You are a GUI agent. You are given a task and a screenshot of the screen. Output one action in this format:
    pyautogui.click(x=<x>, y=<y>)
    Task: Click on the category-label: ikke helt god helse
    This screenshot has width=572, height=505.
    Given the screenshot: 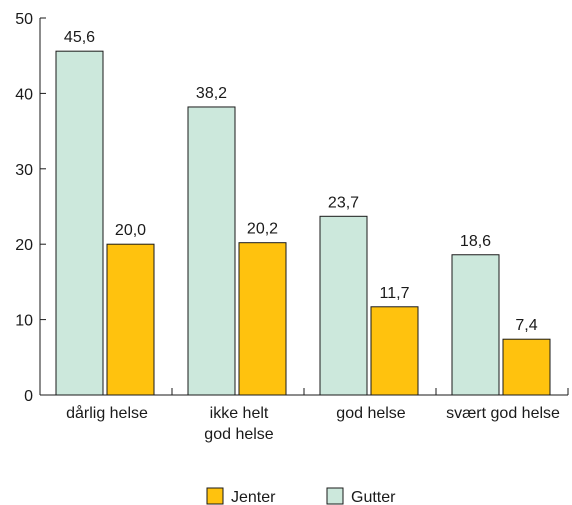 What is the action you would take?
    pyautogui.click(x=238, y=424)
    